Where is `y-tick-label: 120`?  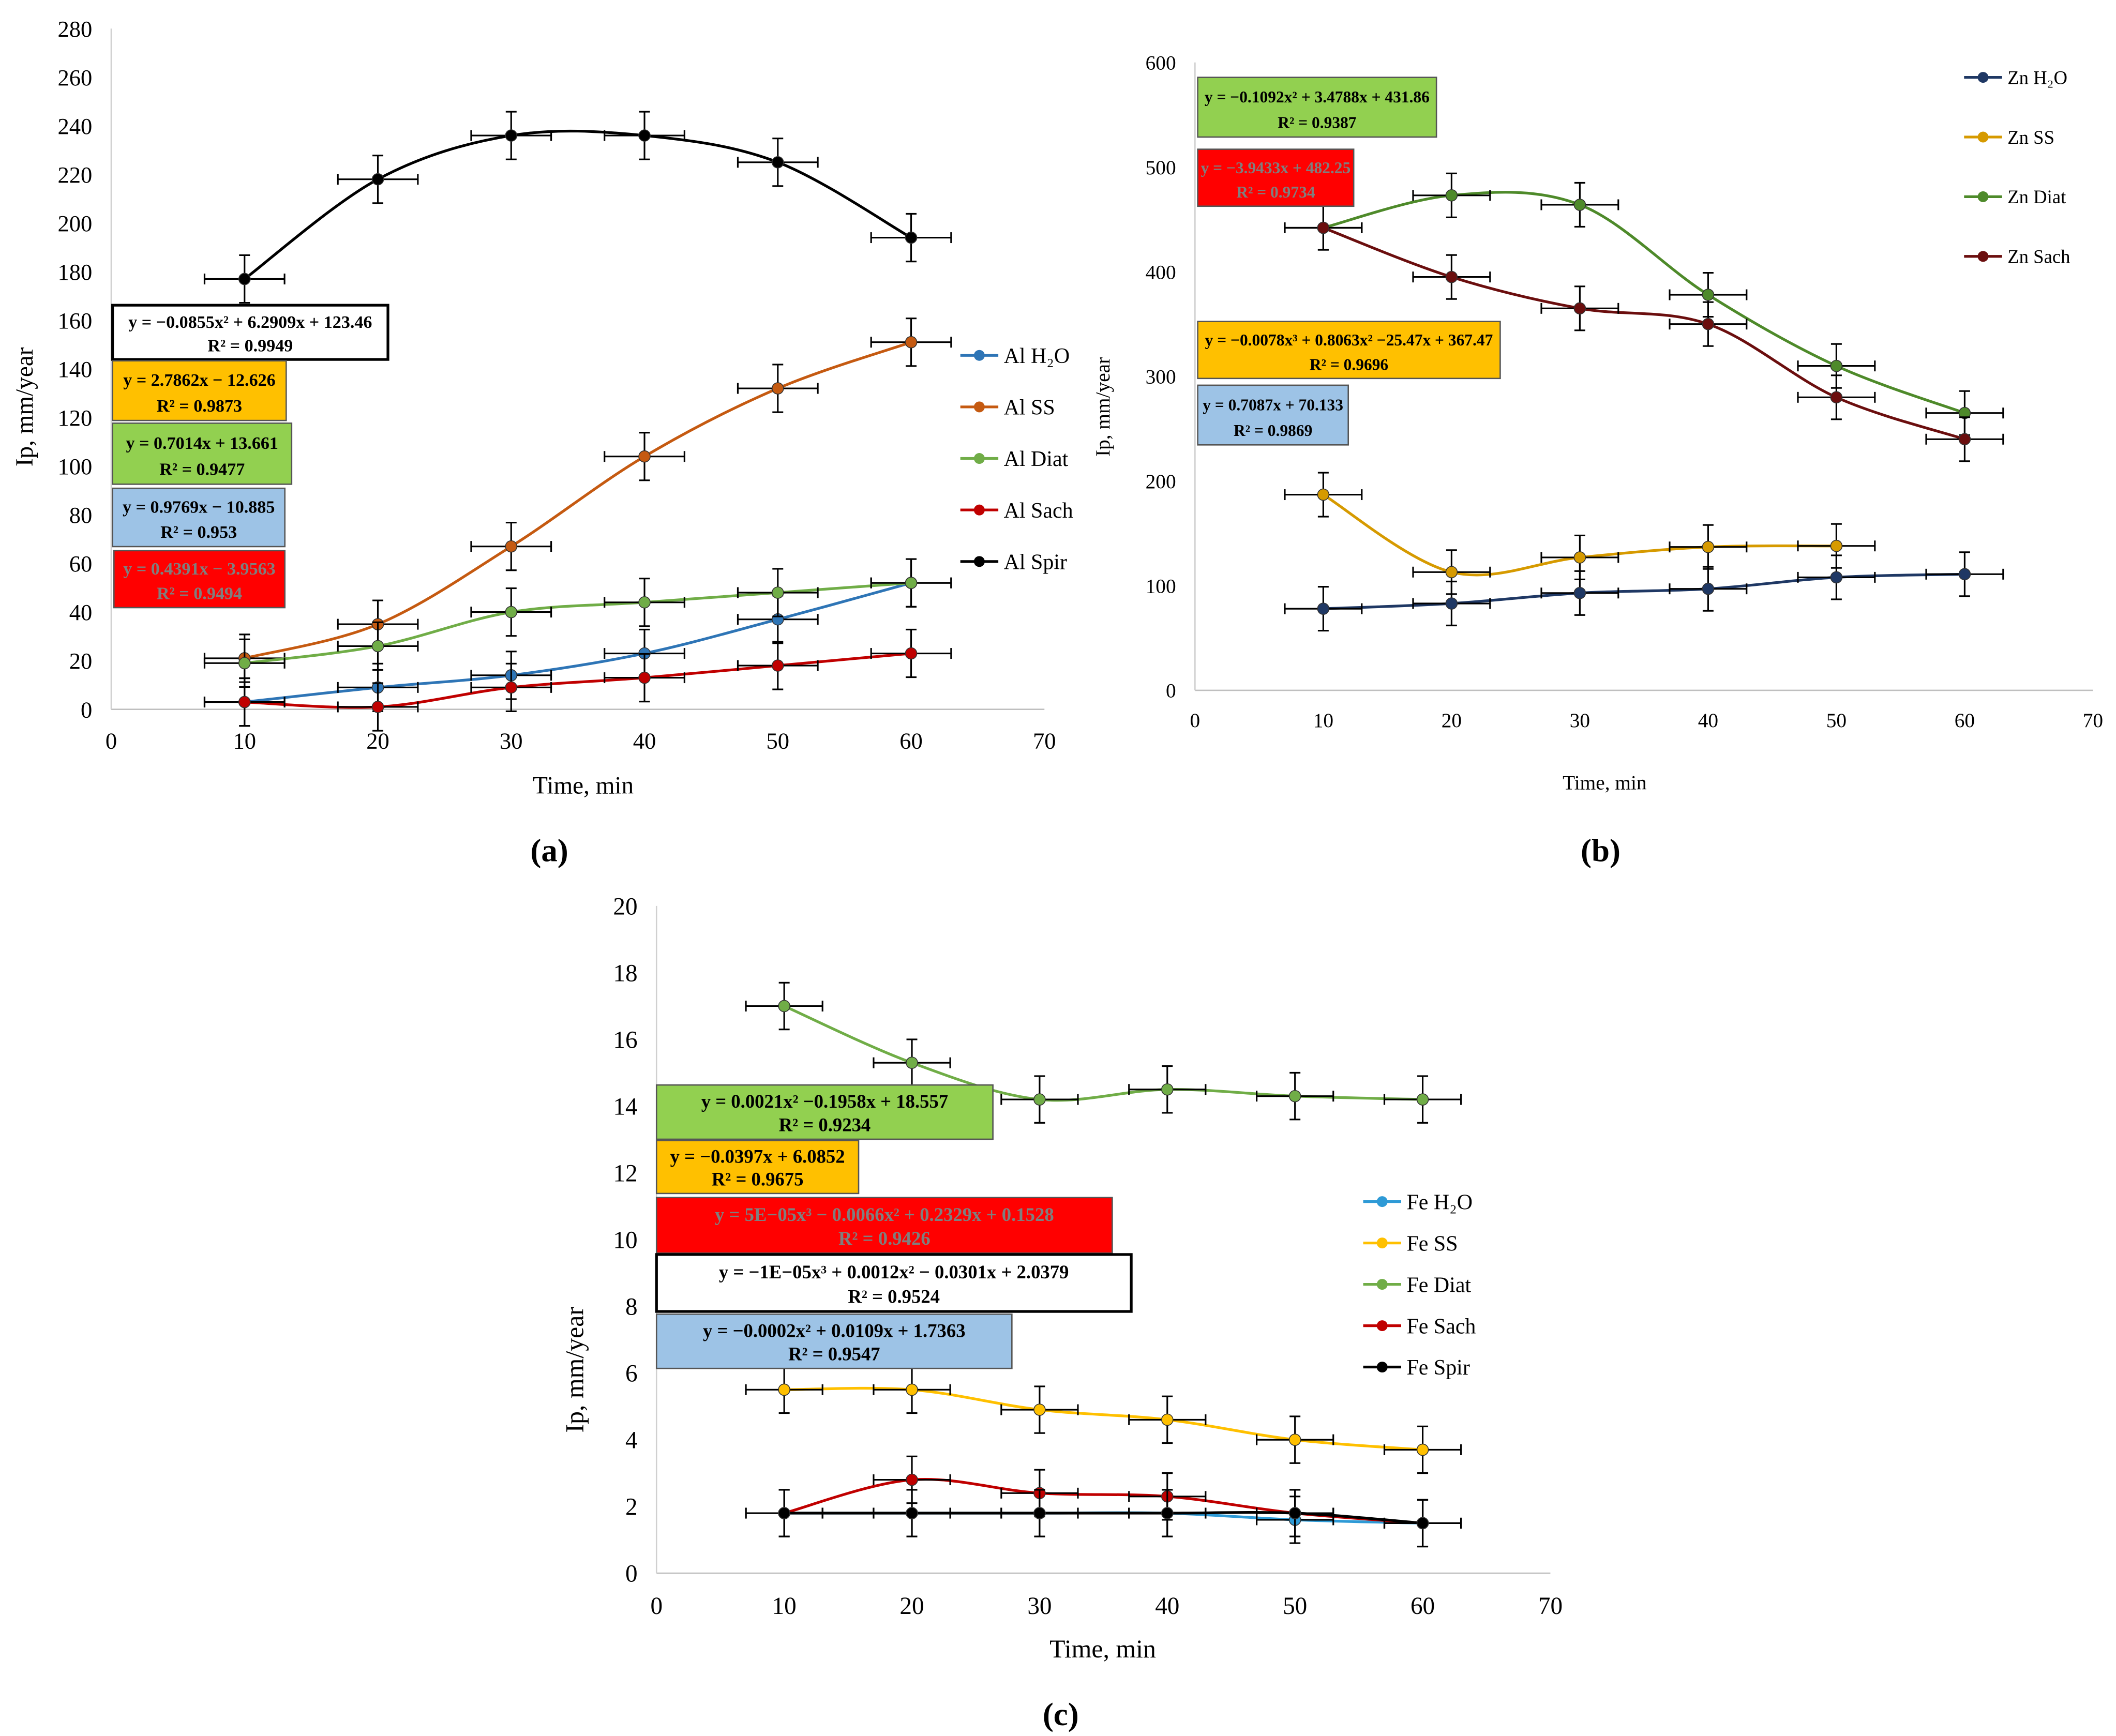
y-tick-label: 120 is located at coordinates (75, 418).